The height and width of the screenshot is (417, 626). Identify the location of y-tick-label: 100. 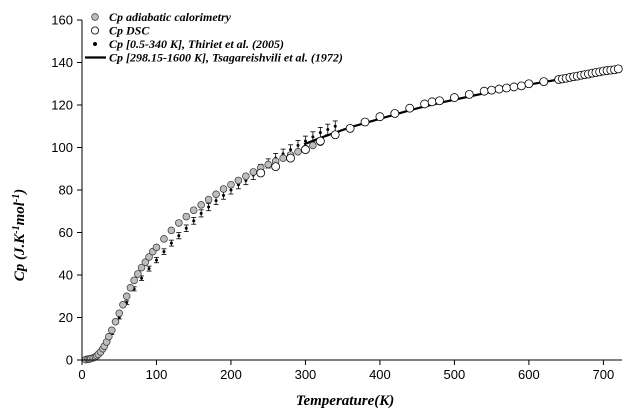
(62, 147).